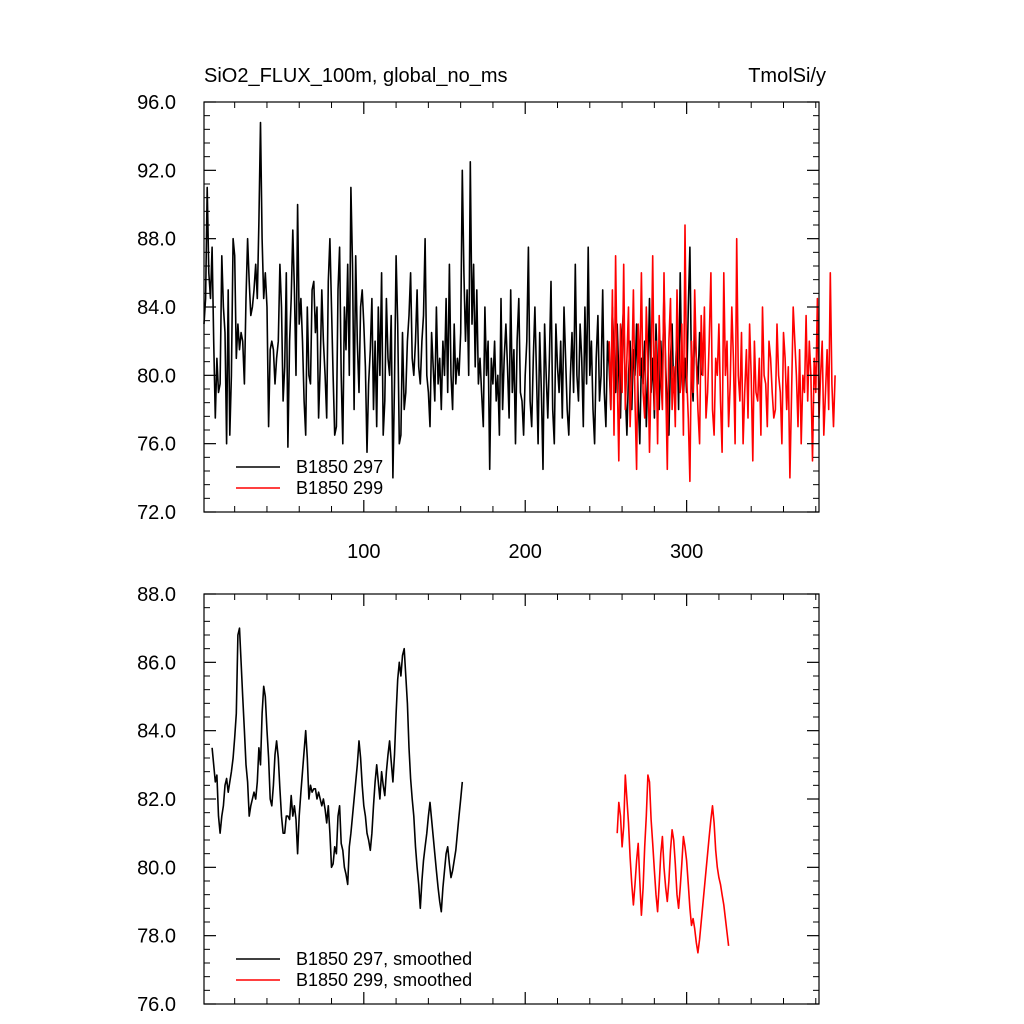 The width and height of the screenshot is (1024, 1024). Describe the element at coordinates (787, 76) in the screenshot. I see `units-label: TmolSi/y` at that location.